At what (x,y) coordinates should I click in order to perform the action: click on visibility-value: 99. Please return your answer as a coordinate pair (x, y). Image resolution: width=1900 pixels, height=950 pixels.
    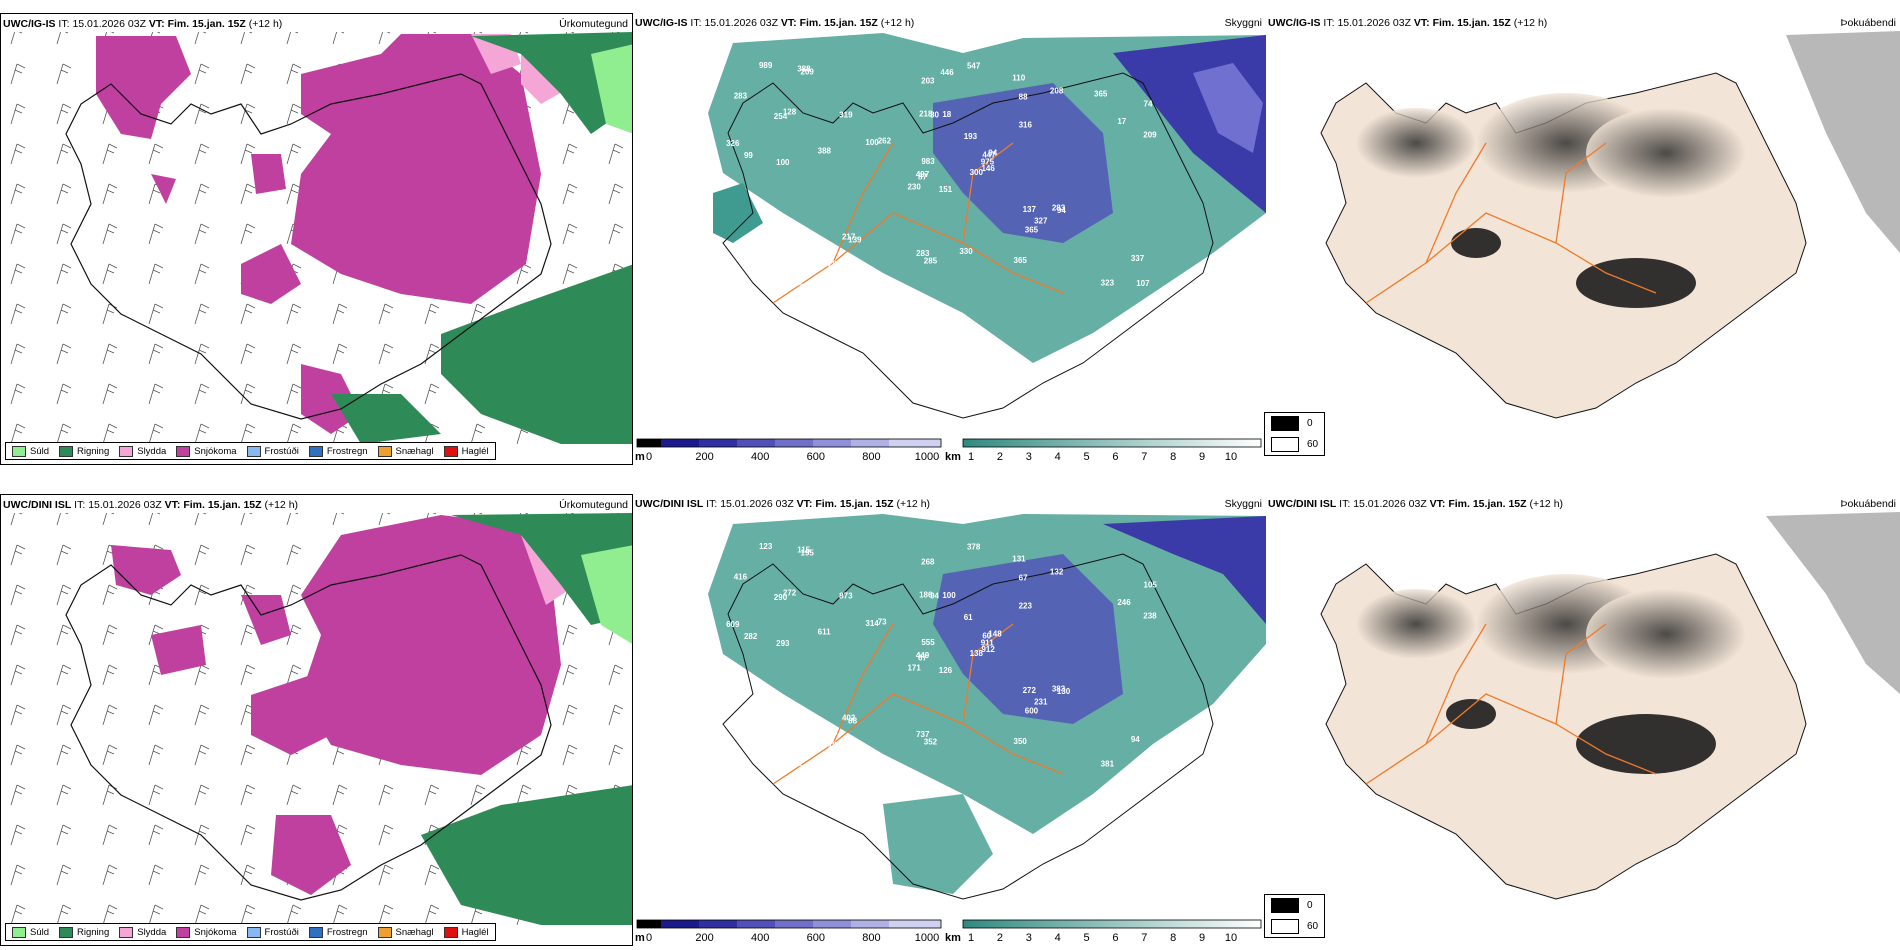
    Looking at the image, I should click on (748, 155).